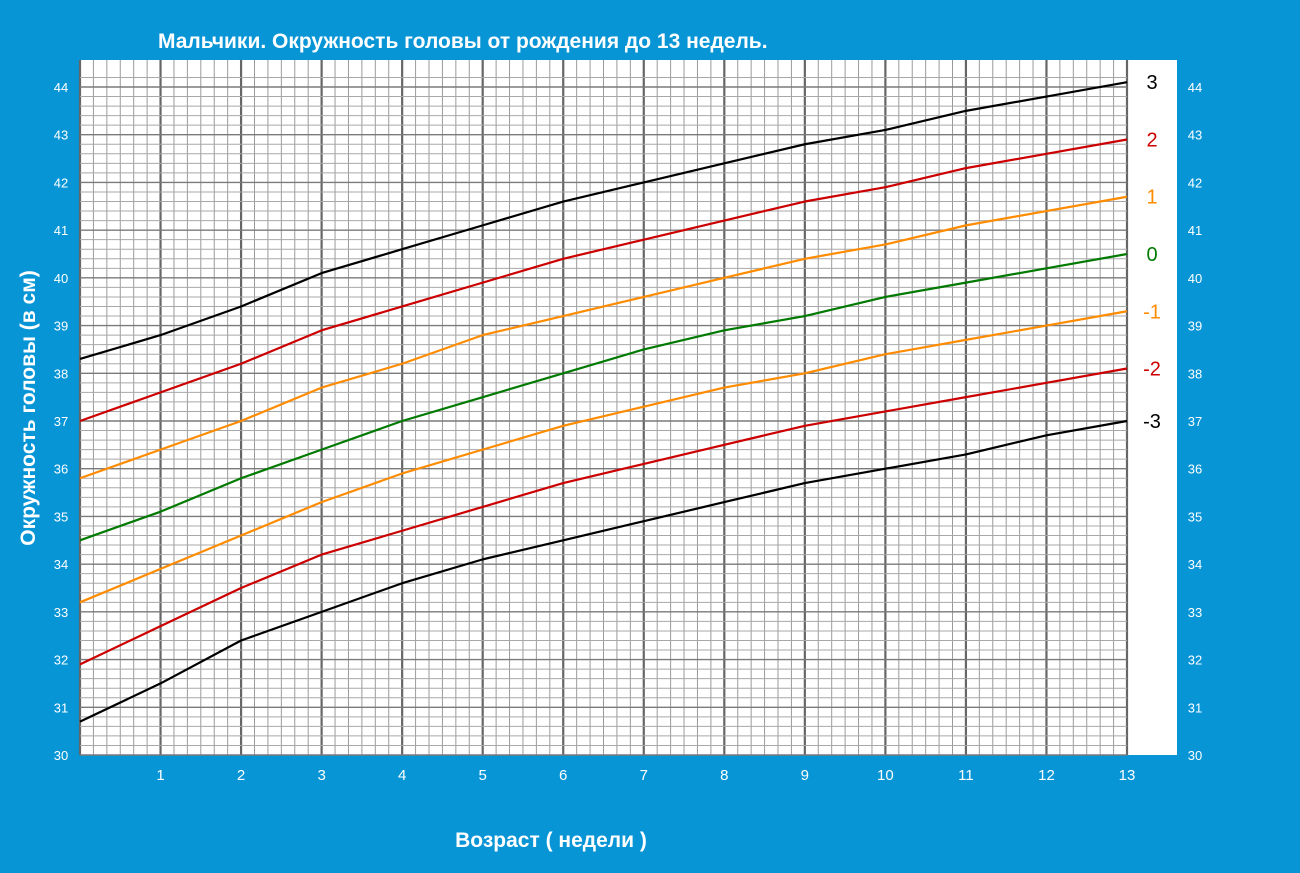  What do you see at coordinates (483, 775) in the screenshot?
I see `x-tick-label: 5` at bounding box center [483, 775].